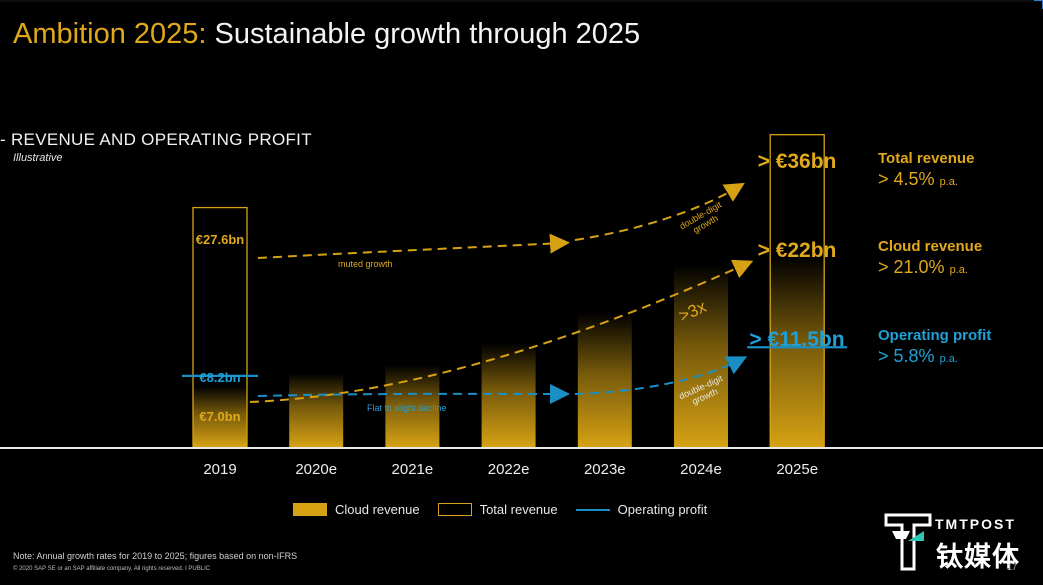 Image resolution: width=1043 pixels, height=585 pixels. What do you see at coordinates (948, 359) in the screenshot?
I see `kpi-op-pa: p.a.` at bounding box center [948, 359].